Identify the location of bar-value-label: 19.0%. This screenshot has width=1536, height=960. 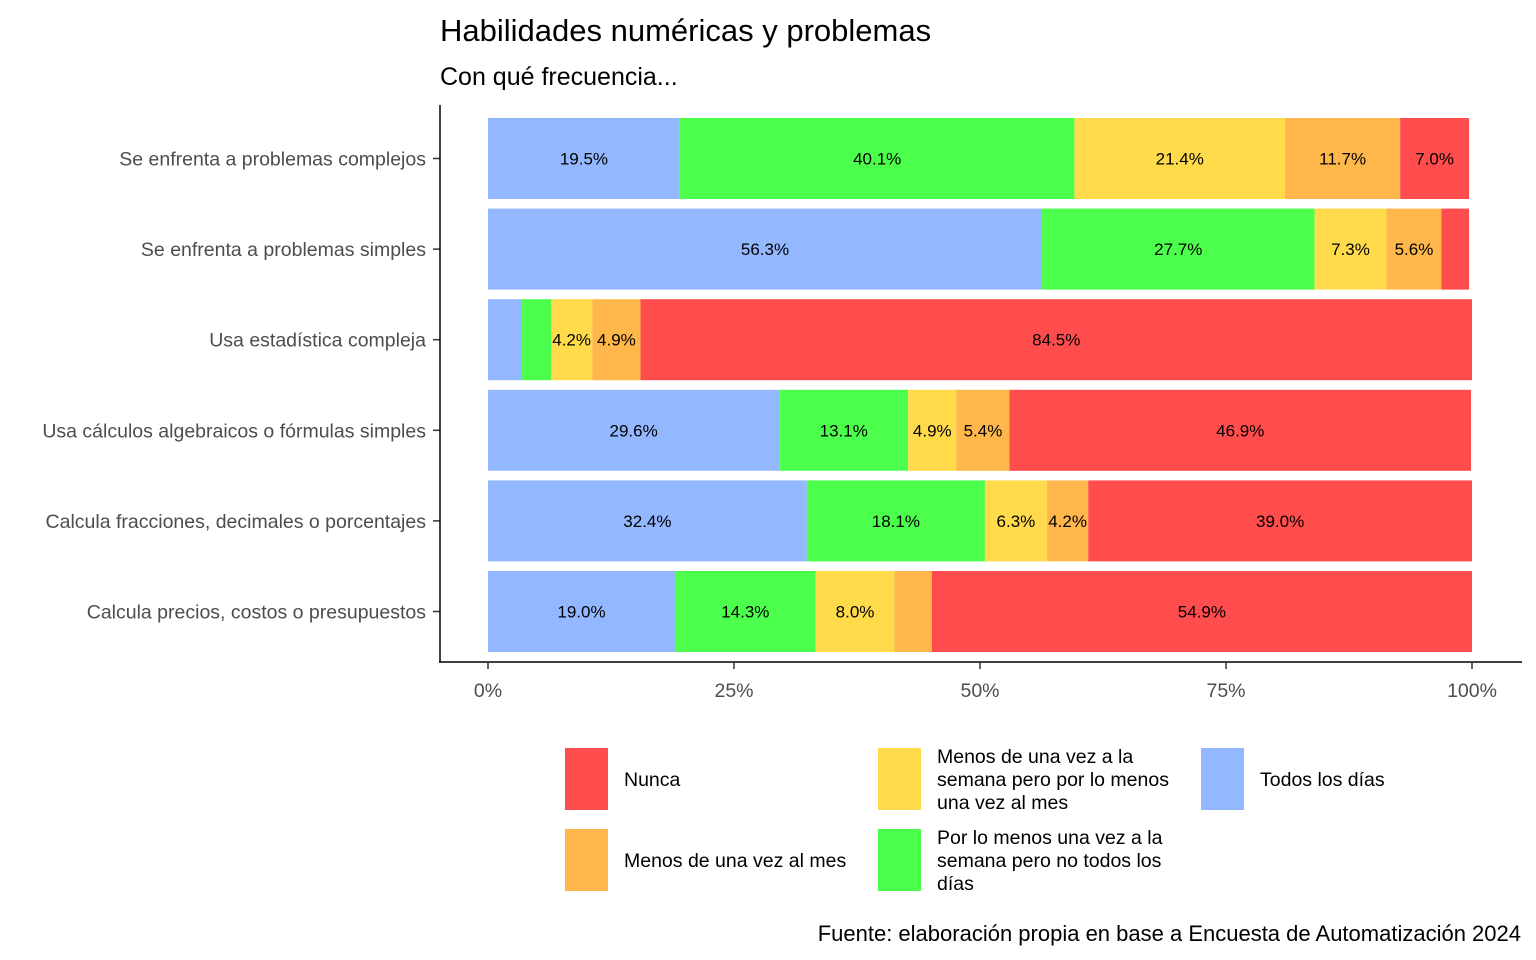
(581, 612).